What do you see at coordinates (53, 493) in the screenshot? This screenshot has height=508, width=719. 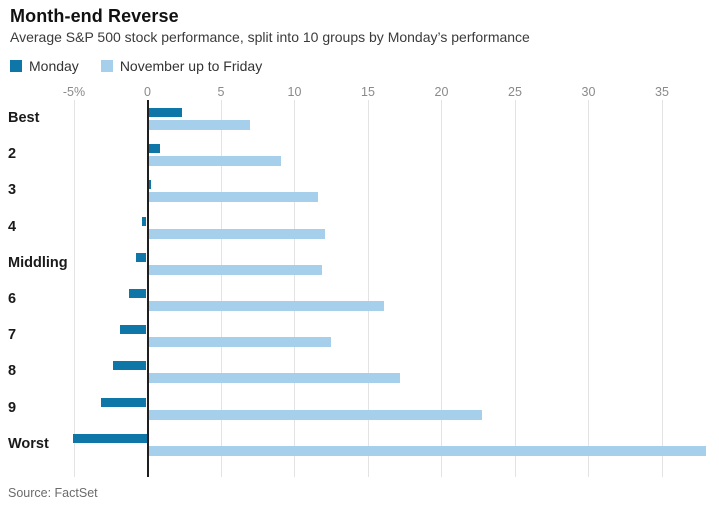 I see `source-note: Source: FactSet` at bounding box center [53, 493].